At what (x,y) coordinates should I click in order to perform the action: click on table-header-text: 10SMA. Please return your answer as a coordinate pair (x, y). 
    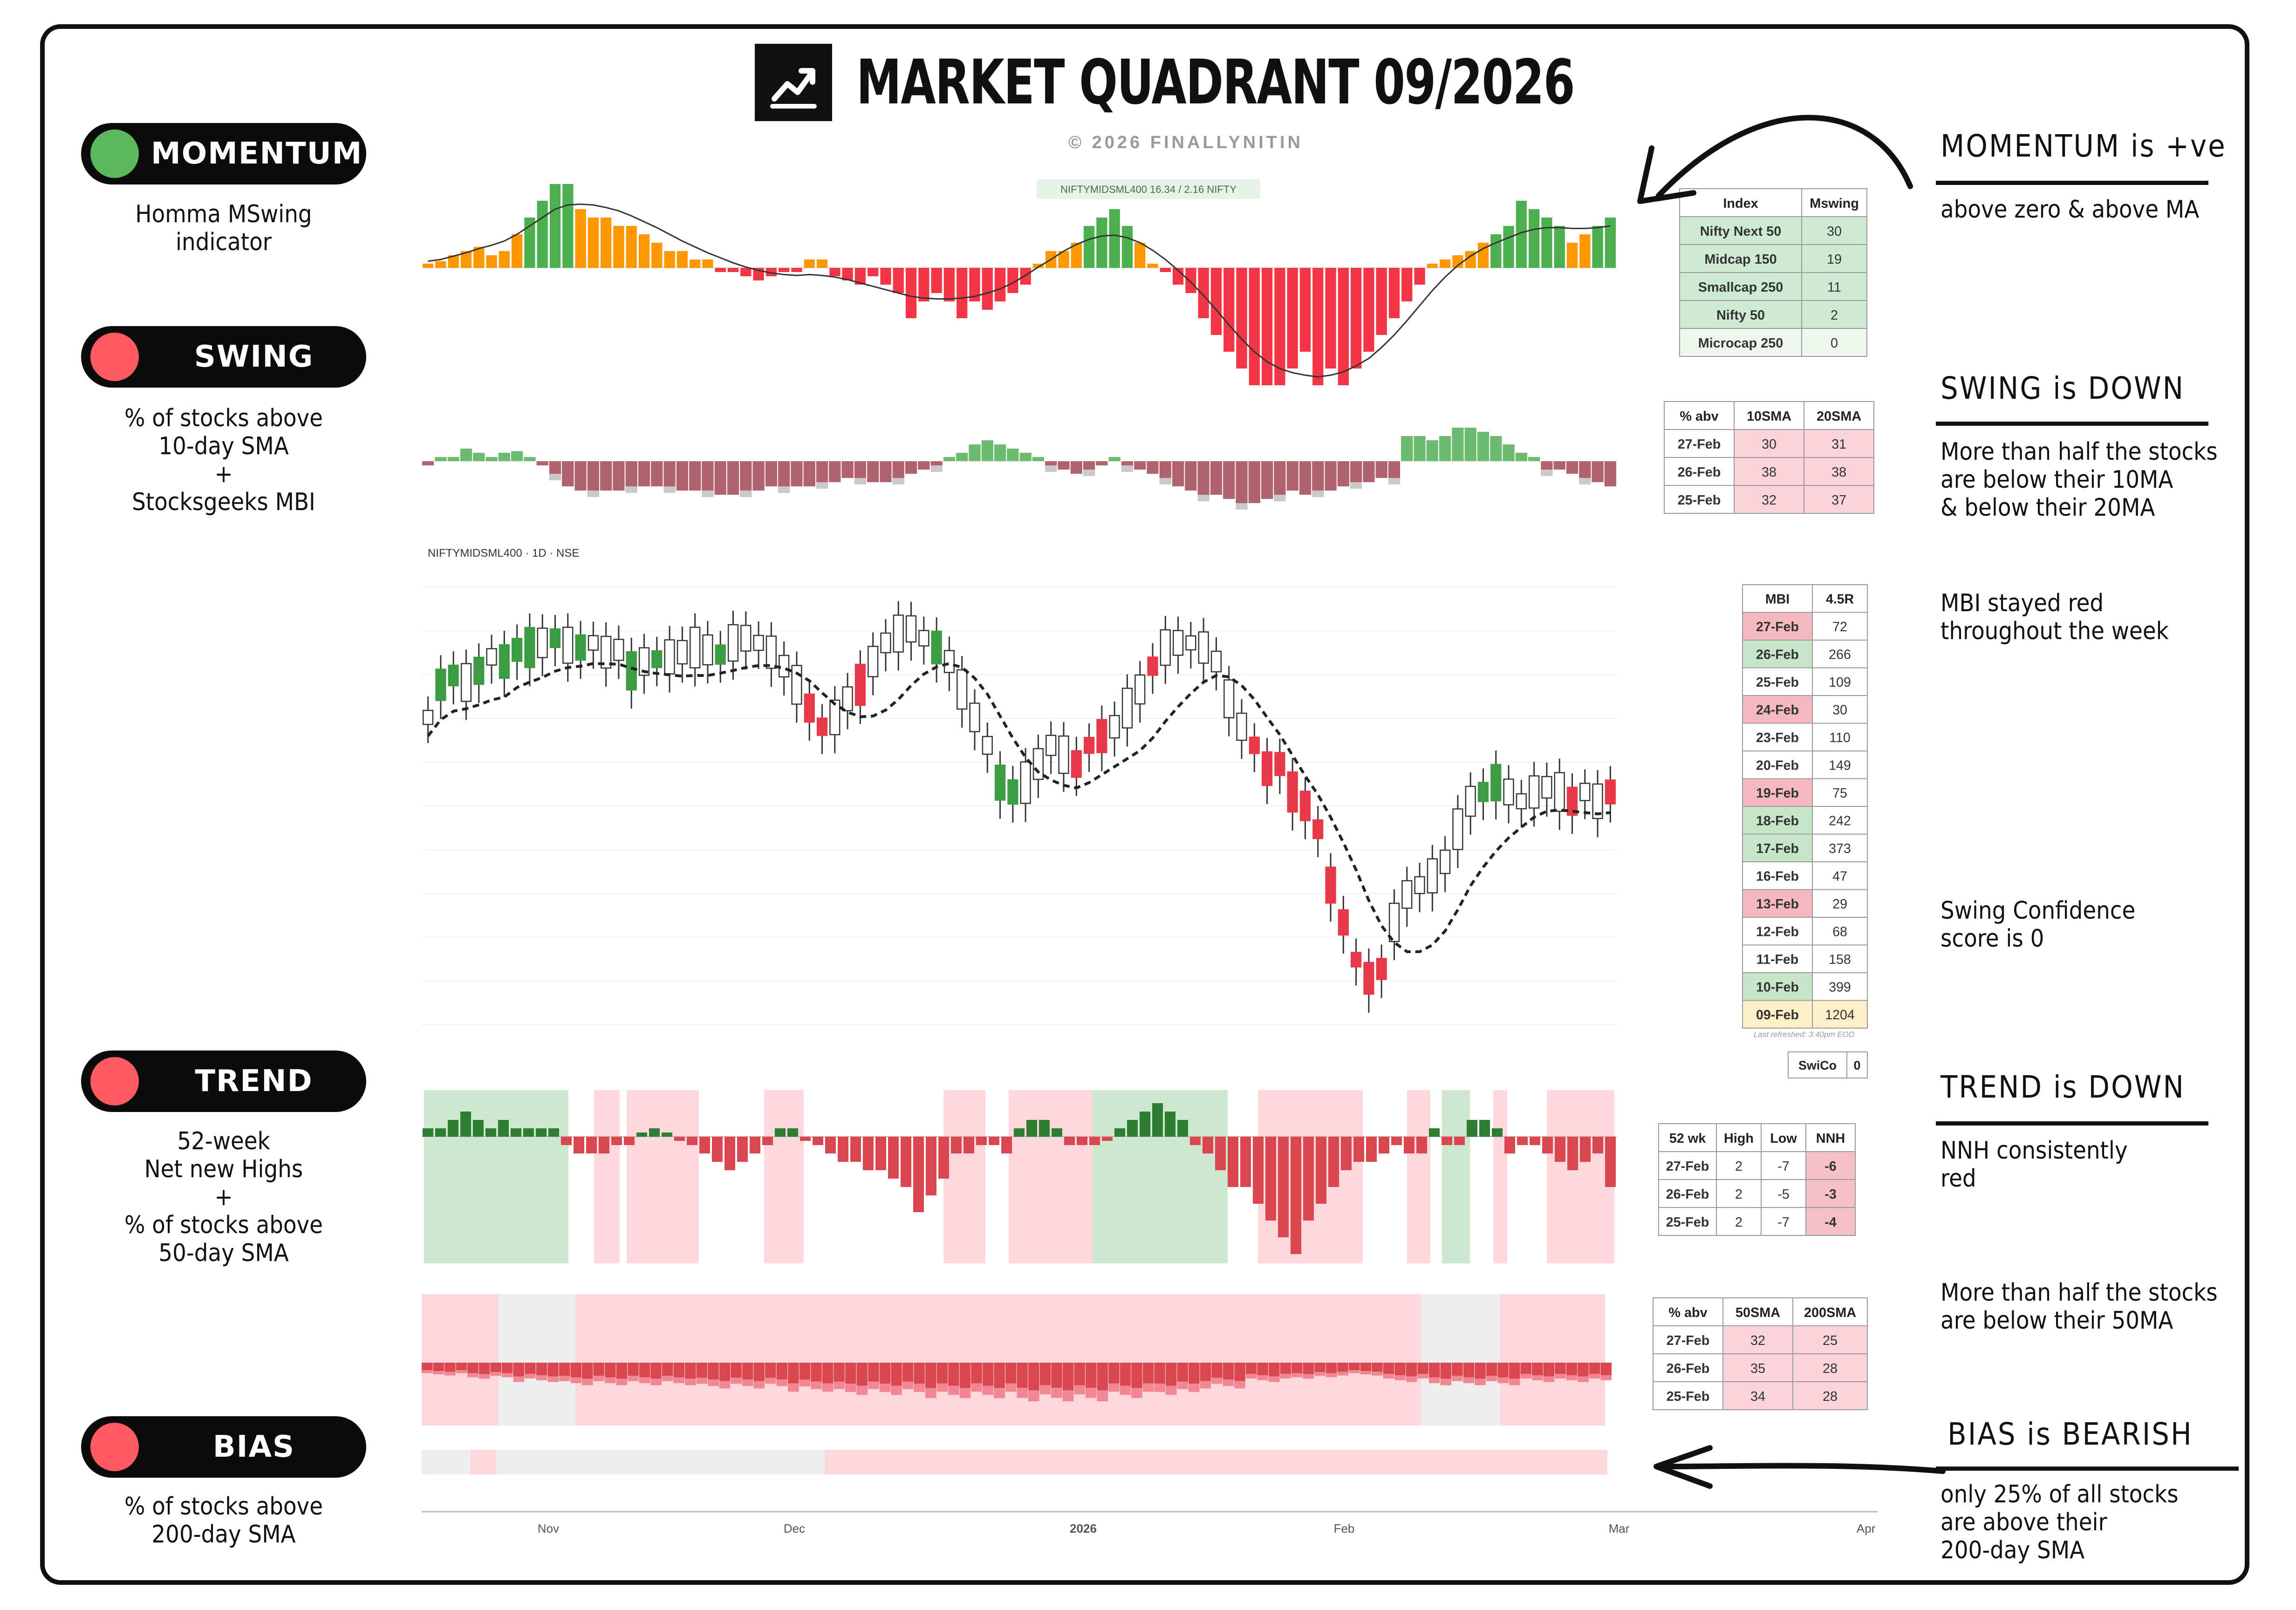
    Looking at the image, I should click on (1769, 416).